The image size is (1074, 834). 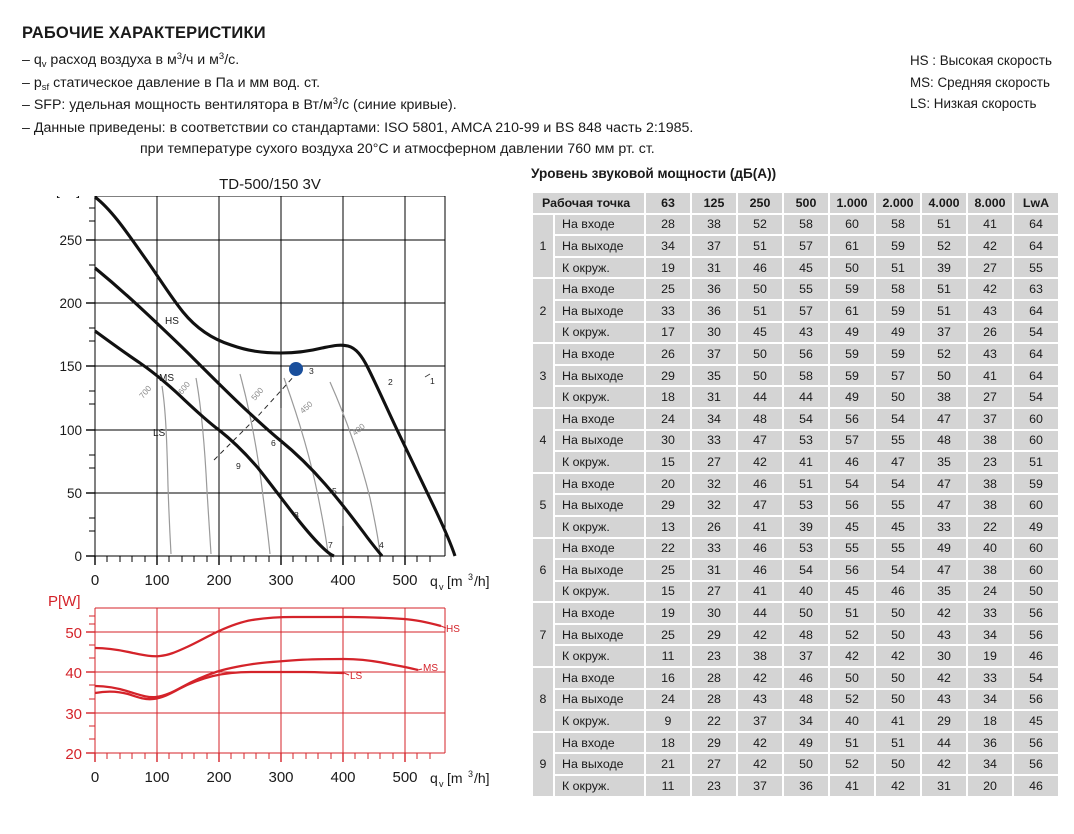 What do you see at coordinates (1036, 203) in the screenshot?
I see `header-lwa: LwA` at bounding box center [1036, 203].